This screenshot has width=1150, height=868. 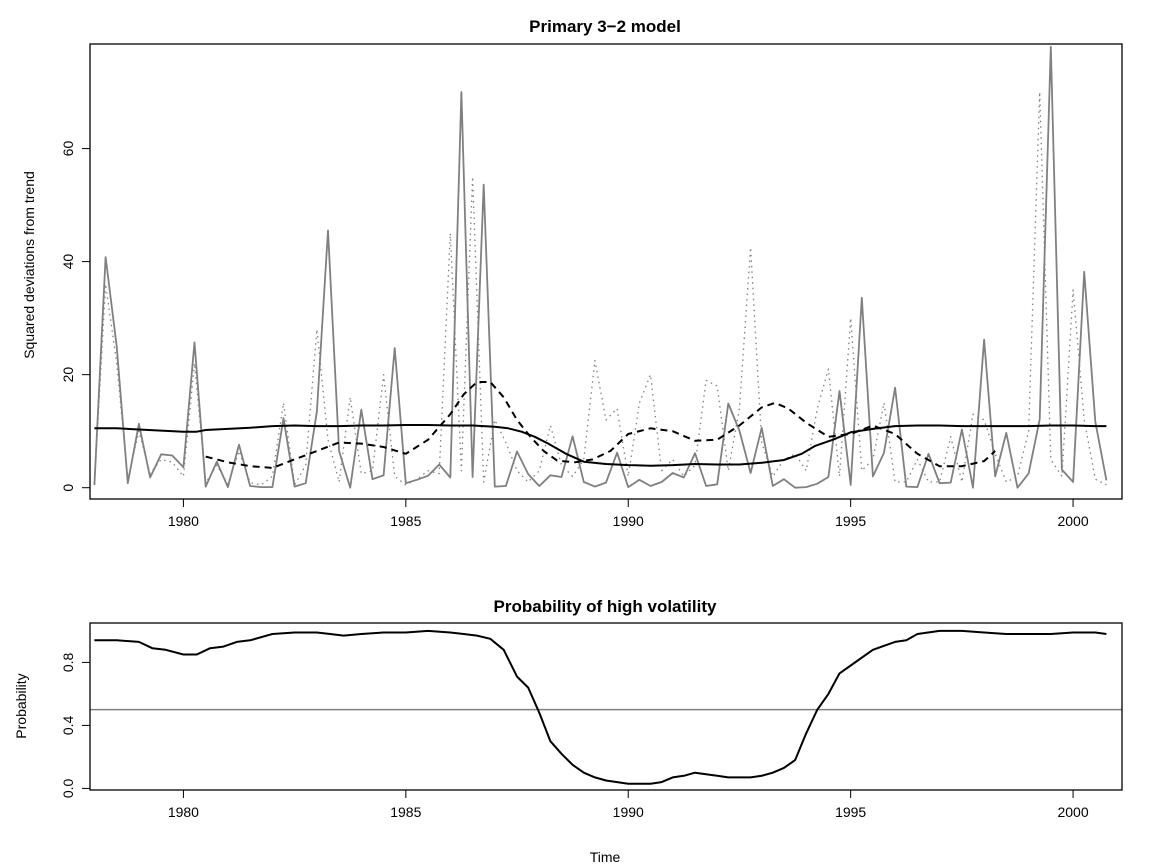 I want to click on x-axis-label: Time, so click(x=605, y=857).